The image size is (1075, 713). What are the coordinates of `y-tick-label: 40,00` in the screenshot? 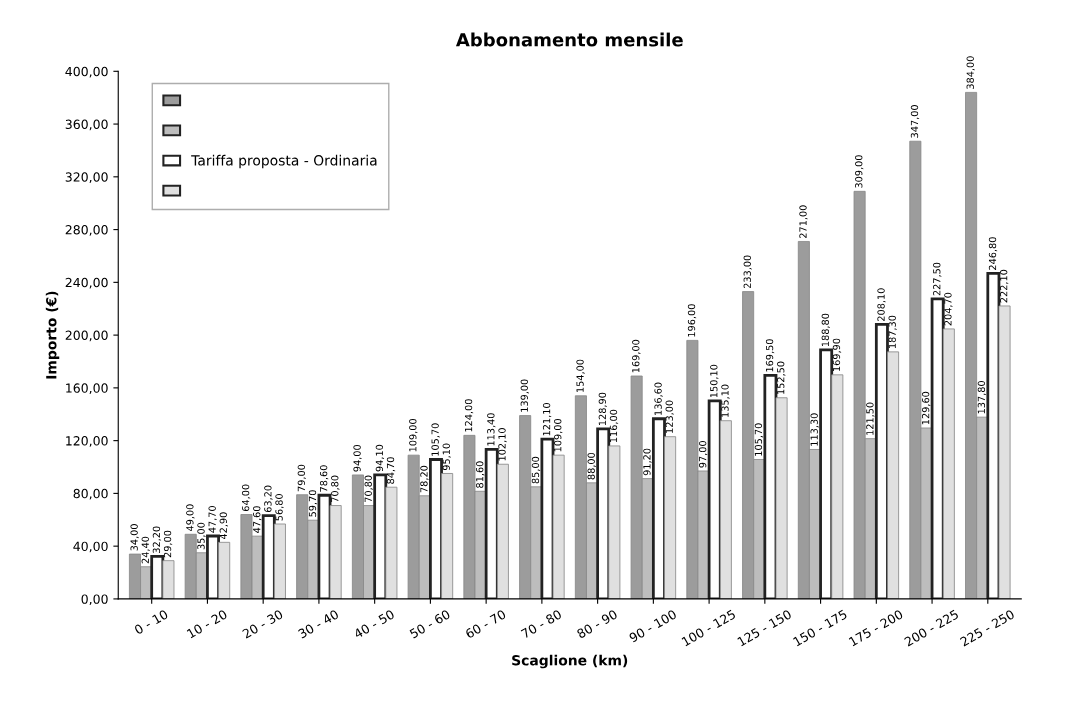 It's located at (90, 547).